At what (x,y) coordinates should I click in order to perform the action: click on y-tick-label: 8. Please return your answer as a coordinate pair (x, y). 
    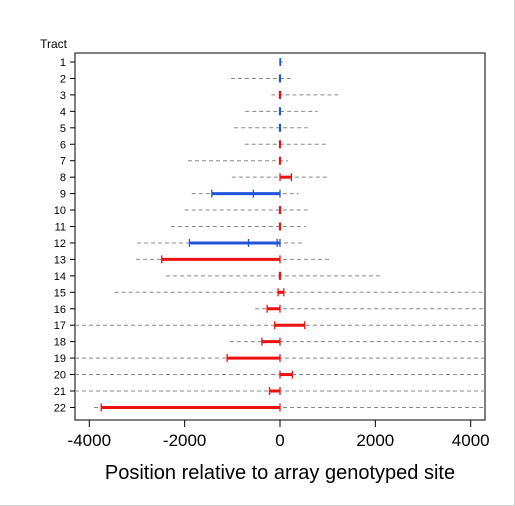
    Looking at the image, I should click on (63, 178).